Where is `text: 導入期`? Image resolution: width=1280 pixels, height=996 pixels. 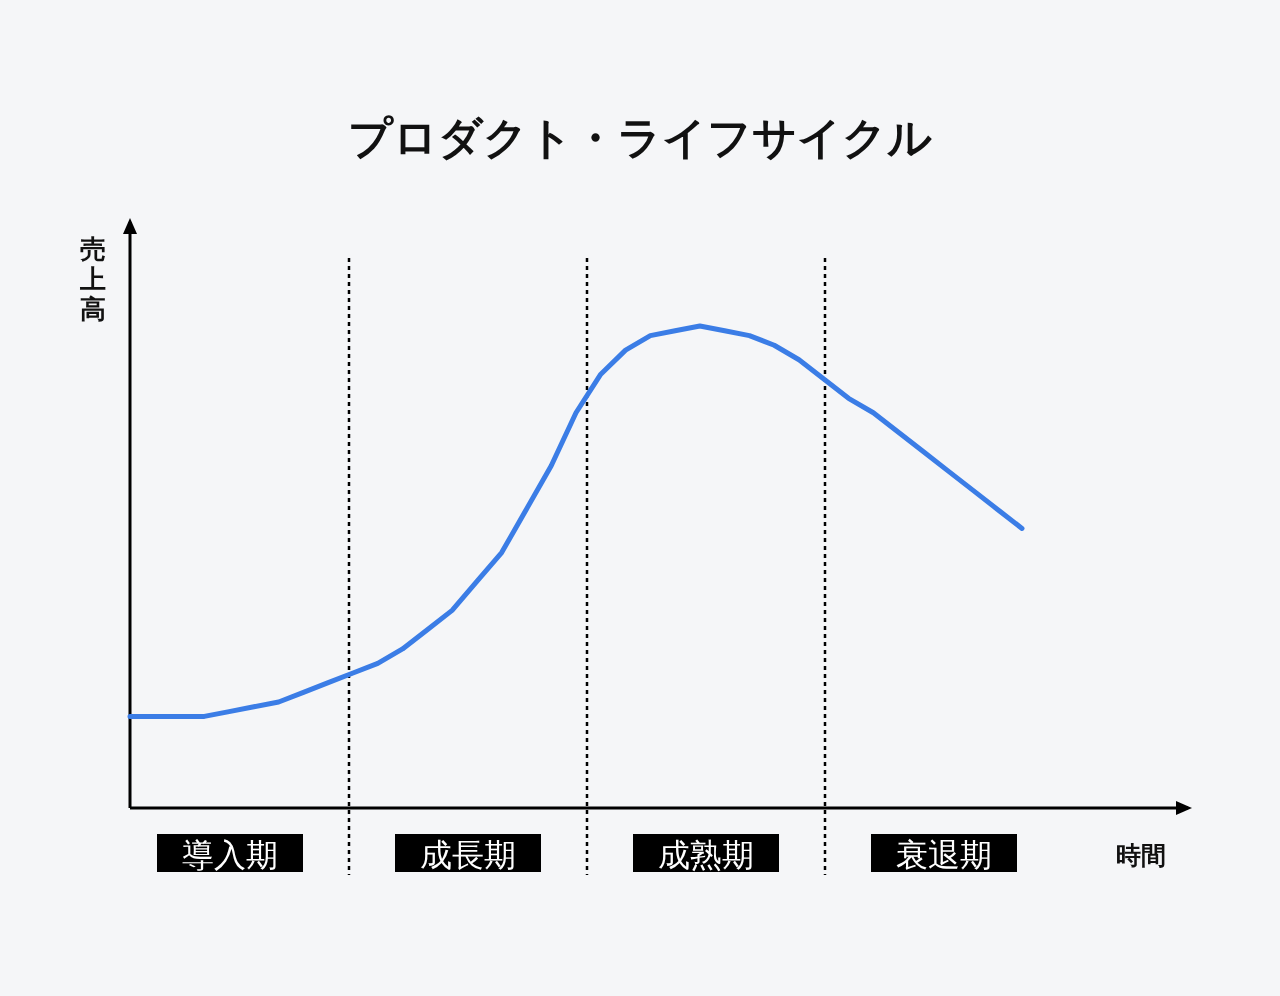
text: 導入期 is located at coordinates (230, 855).